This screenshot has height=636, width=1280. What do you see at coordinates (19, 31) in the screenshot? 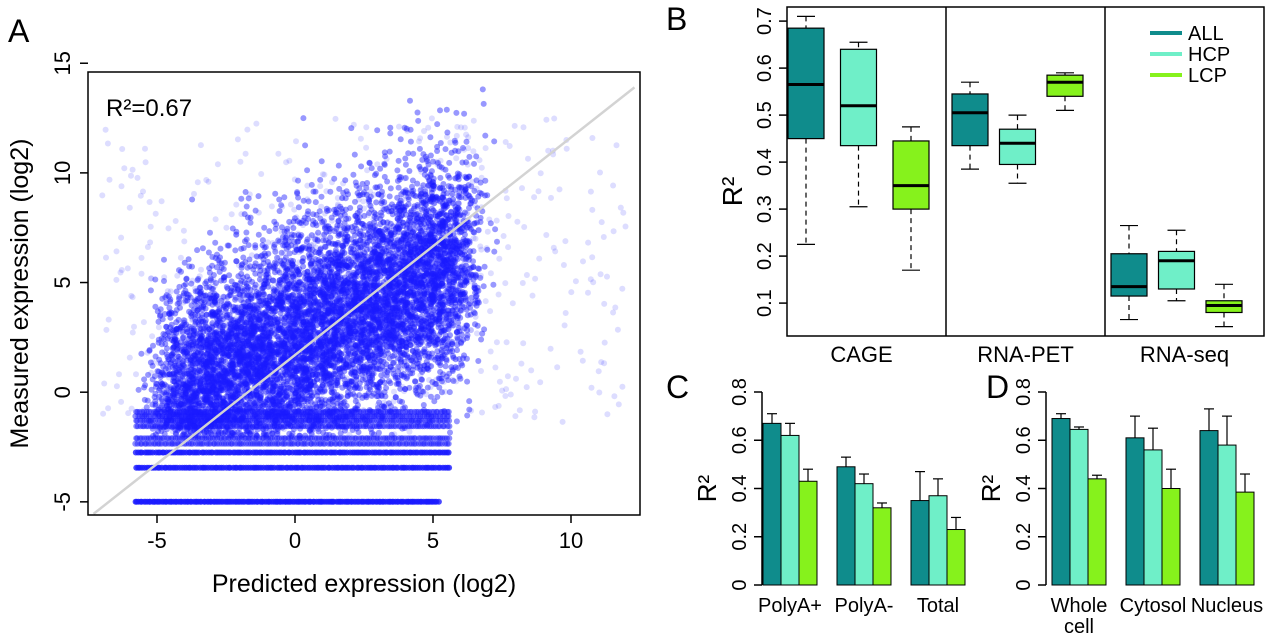
I see `panel-letter-a: A` at bounding box center [19, 31].